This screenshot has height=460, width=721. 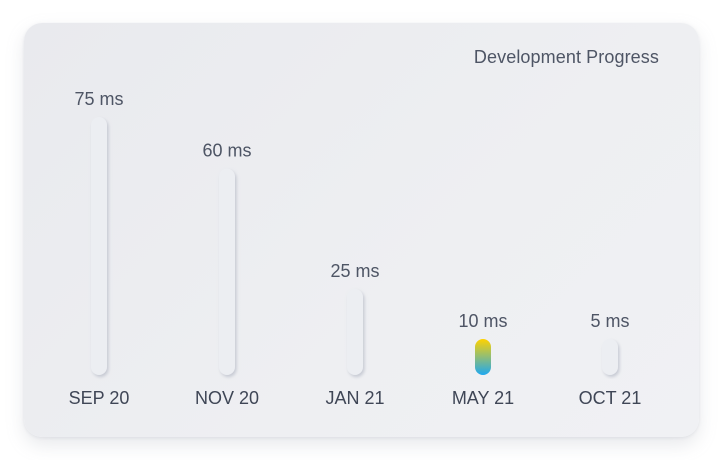 What do you see at coordinates (99, 398) in the screenshot?
I see `category-label: SEP 20` at bounding box center [99, 398].